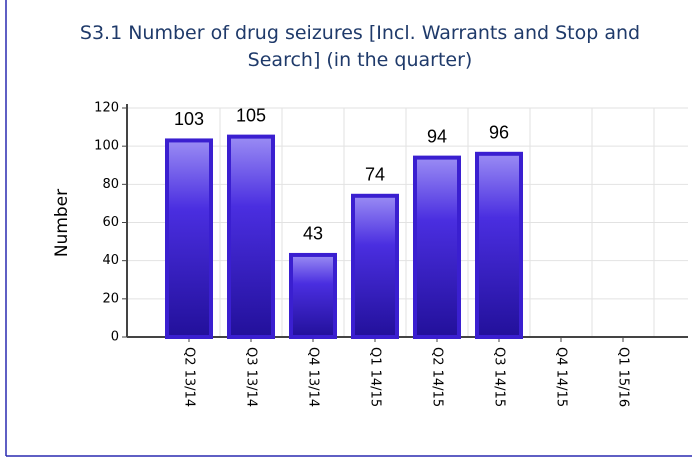 Image resolution: width=692 pixels, height=460 pixels. I want to click on x-tick-label: Q1 15/16, so click(623, 377).